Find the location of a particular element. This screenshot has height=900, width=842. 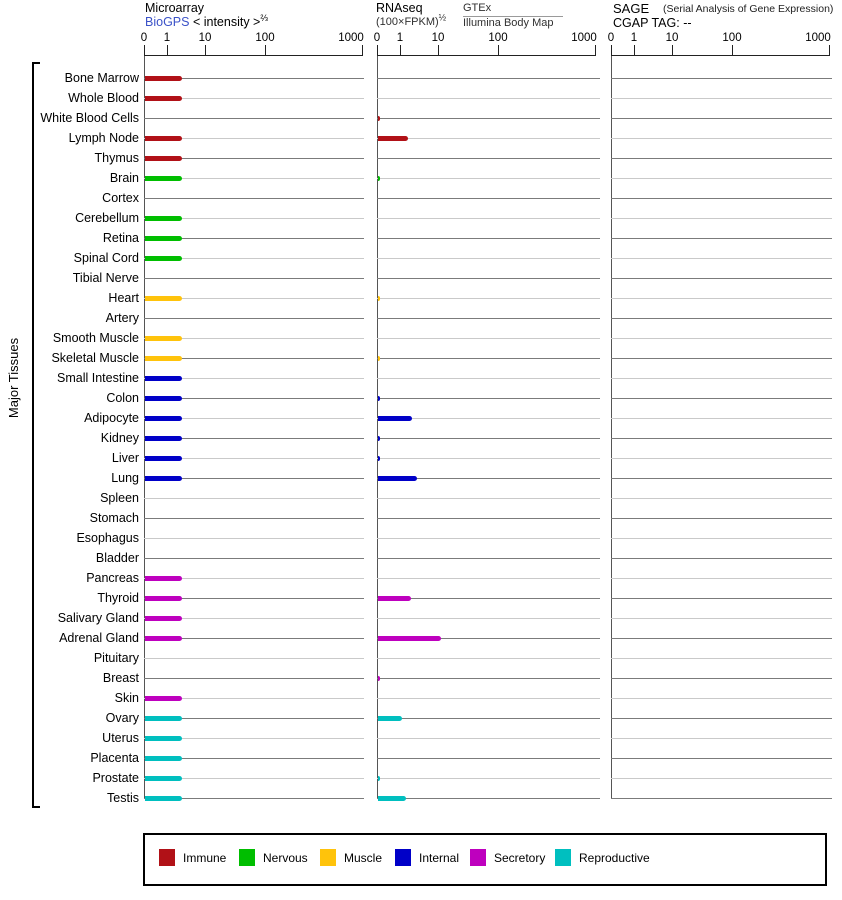

axis-tick-label: 1000 is located at coordinates (818, 38).